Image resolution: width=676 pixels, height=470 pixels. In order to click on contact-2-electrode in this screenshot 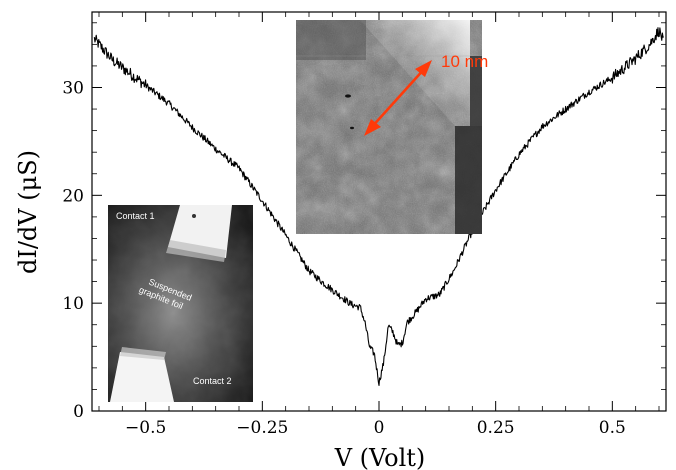, I will do `click(142, 377)`.